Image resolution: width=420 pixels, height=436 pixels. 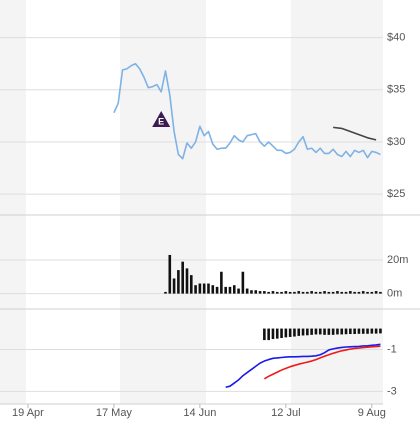 I want to click on marker-label: E, so click(x=161, y=121).